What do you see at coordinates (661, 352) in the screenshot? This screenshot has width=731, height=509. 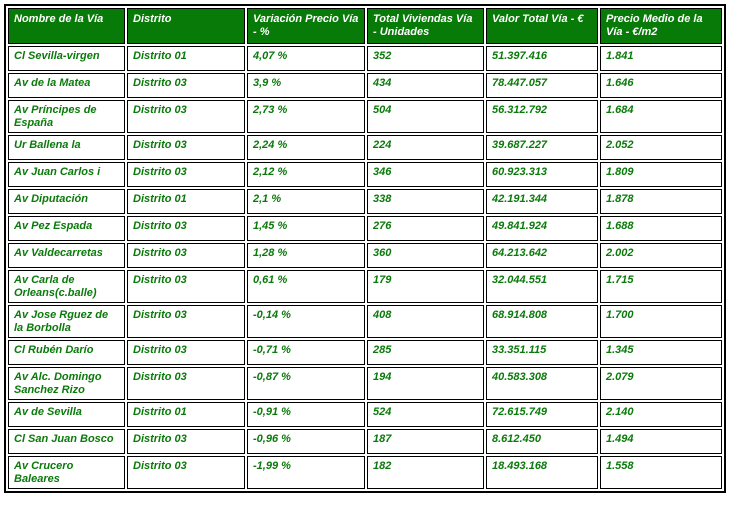 I see `cell-precio: 1.345` at bounding box center [661, 352].